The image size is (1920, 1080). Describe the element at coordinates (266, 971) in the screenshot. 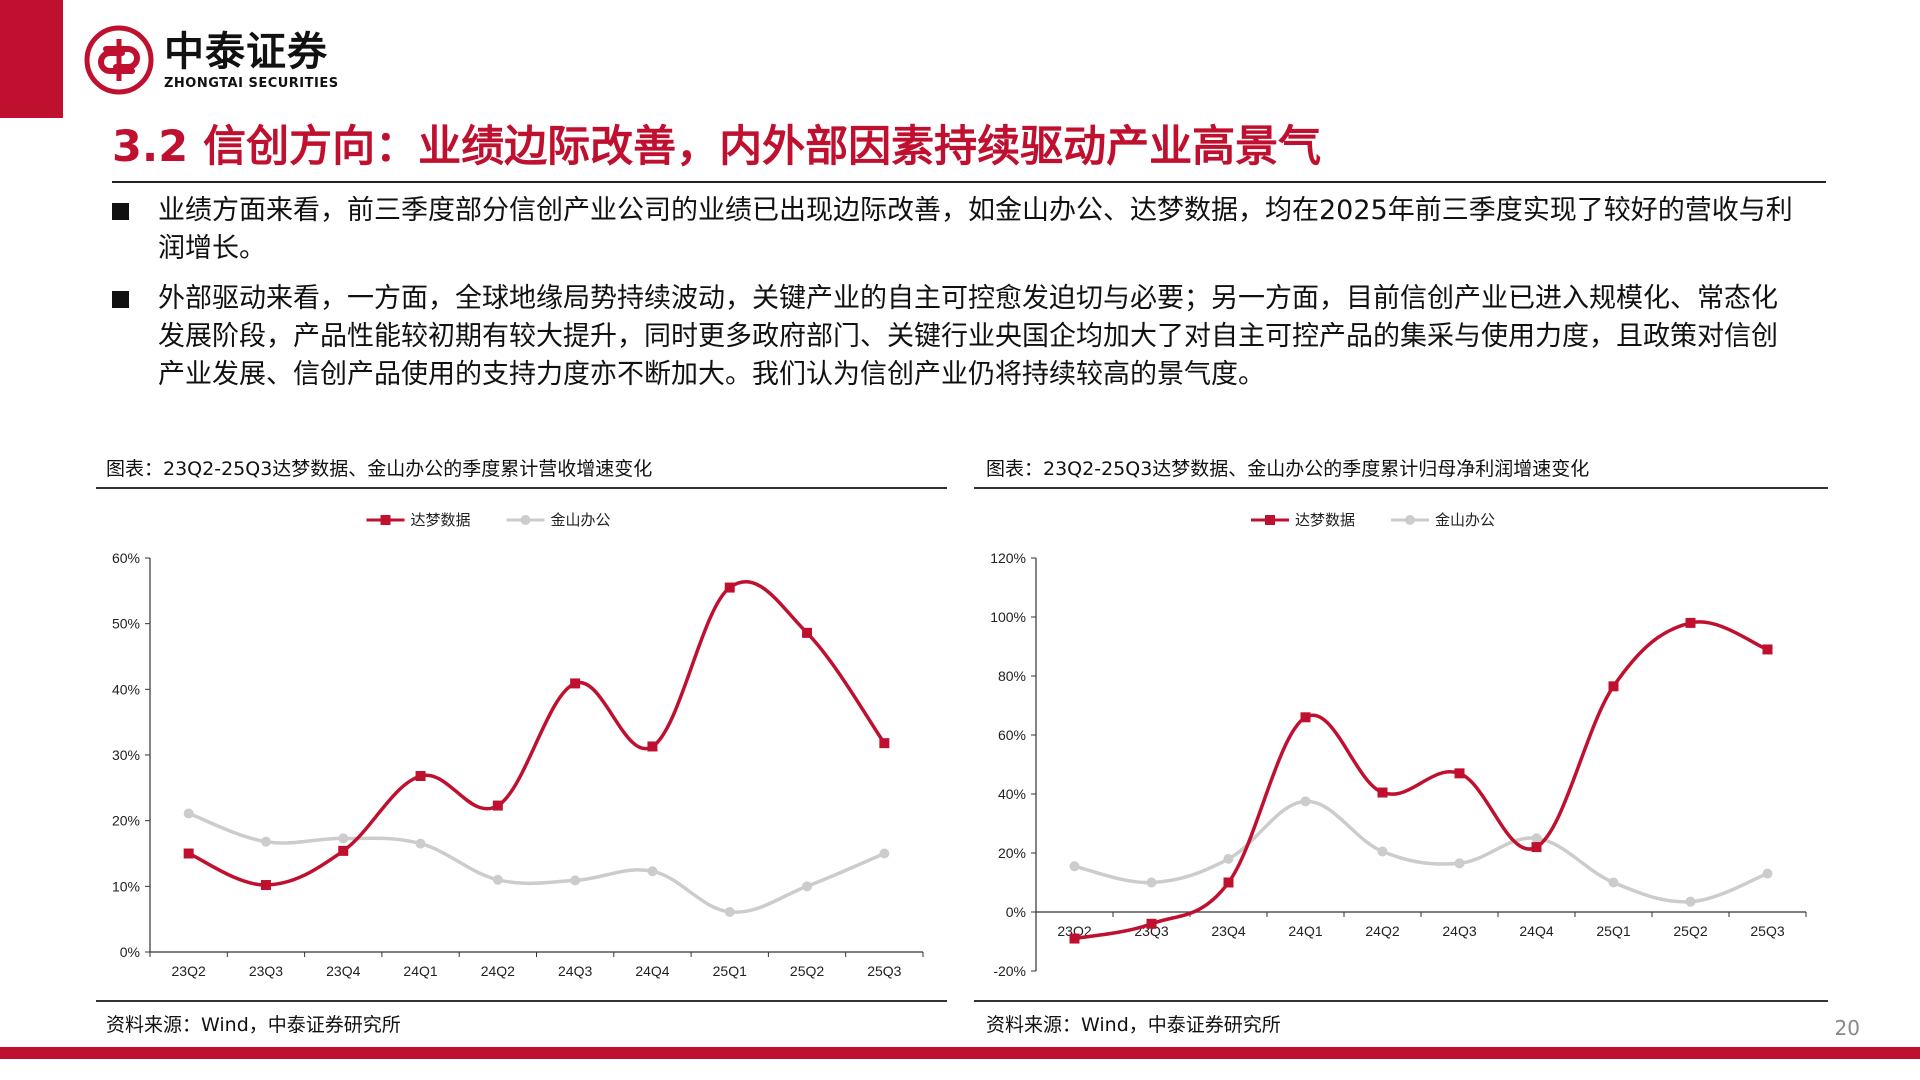

I see `x-tick-label: 23Q3` at that location.